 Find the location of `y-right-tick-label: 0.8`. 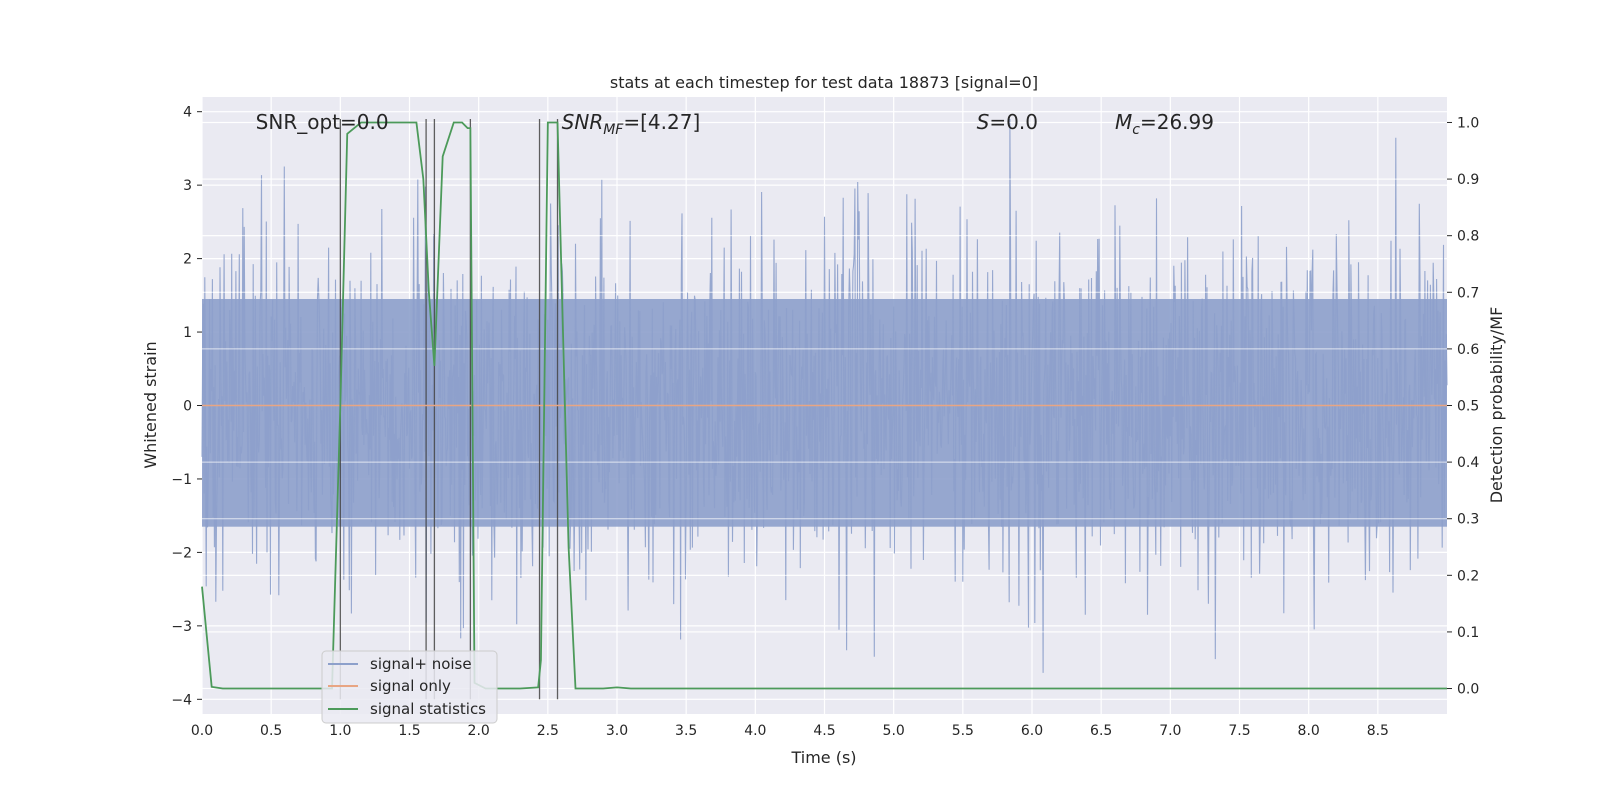

y-right-tick-label: 0.8 is located at coordinates (1468, 237).